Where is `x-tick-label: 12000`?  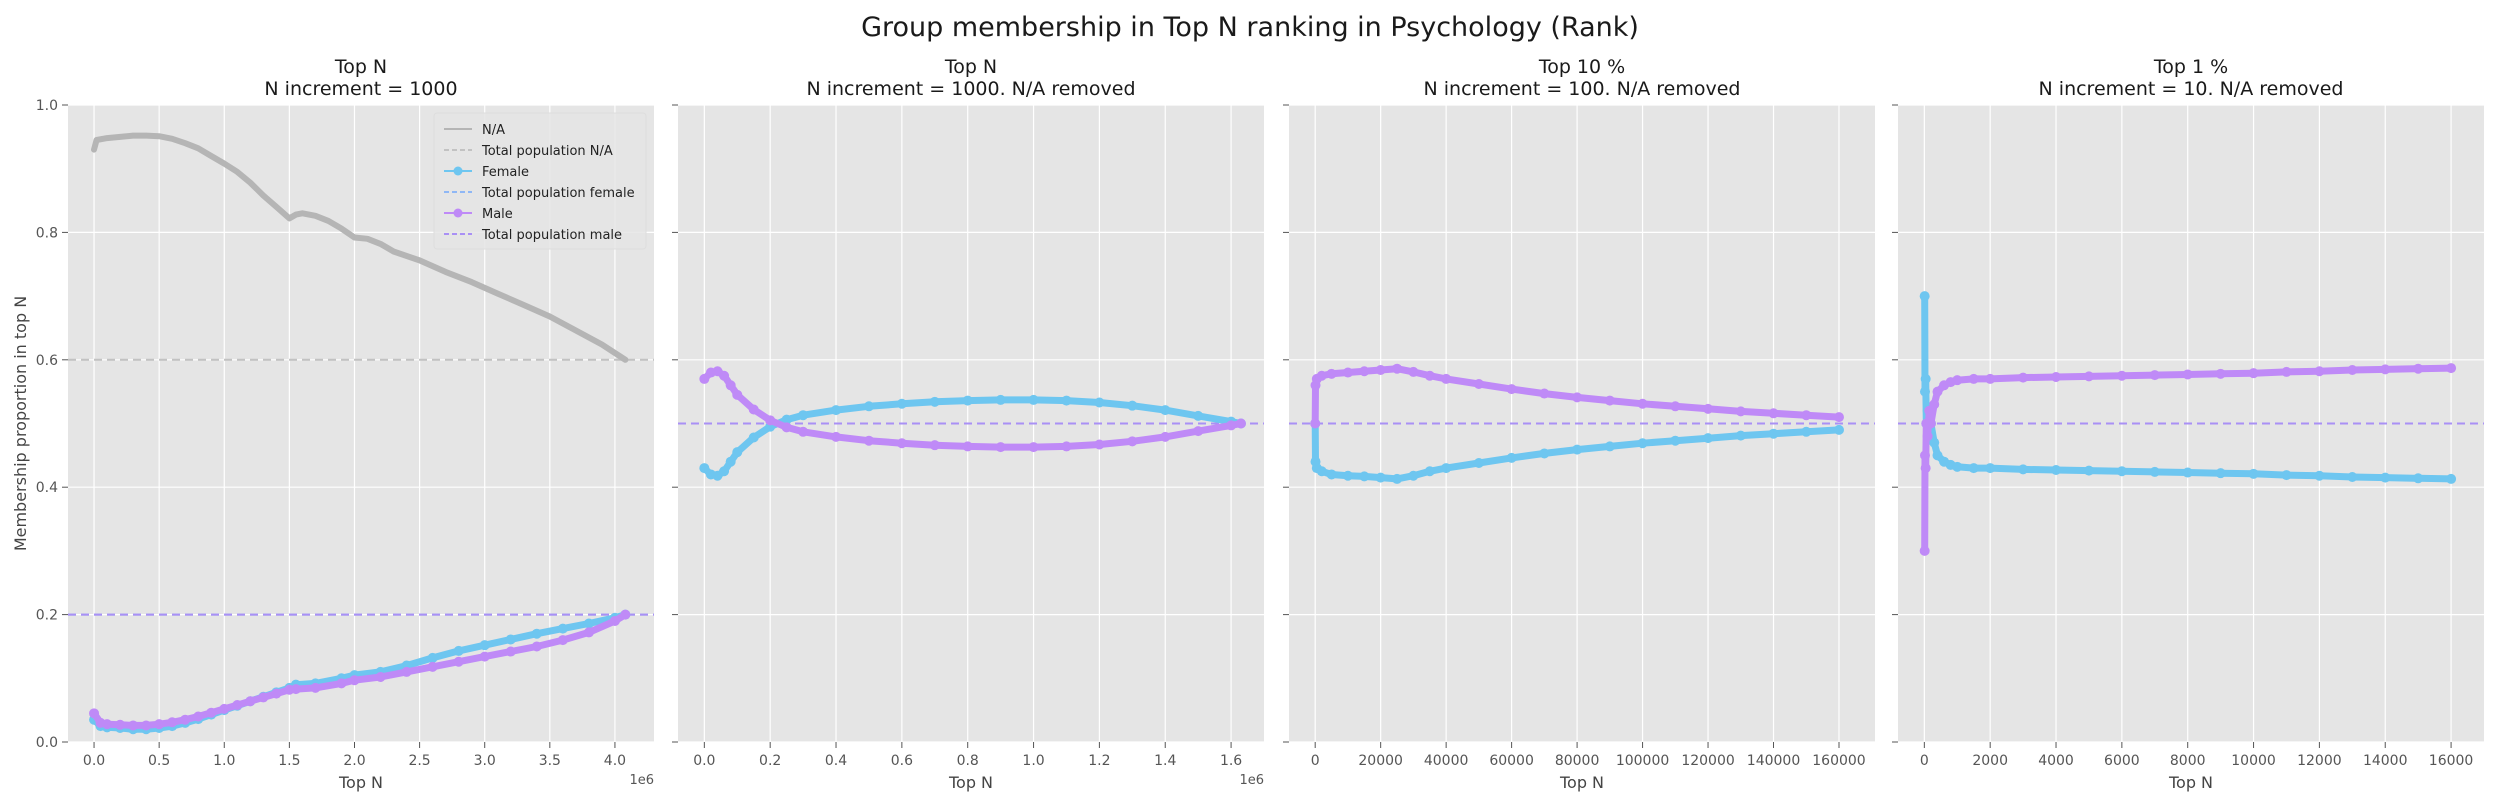 x-tick-label: 12000 is located at coordinates (2319, 761).